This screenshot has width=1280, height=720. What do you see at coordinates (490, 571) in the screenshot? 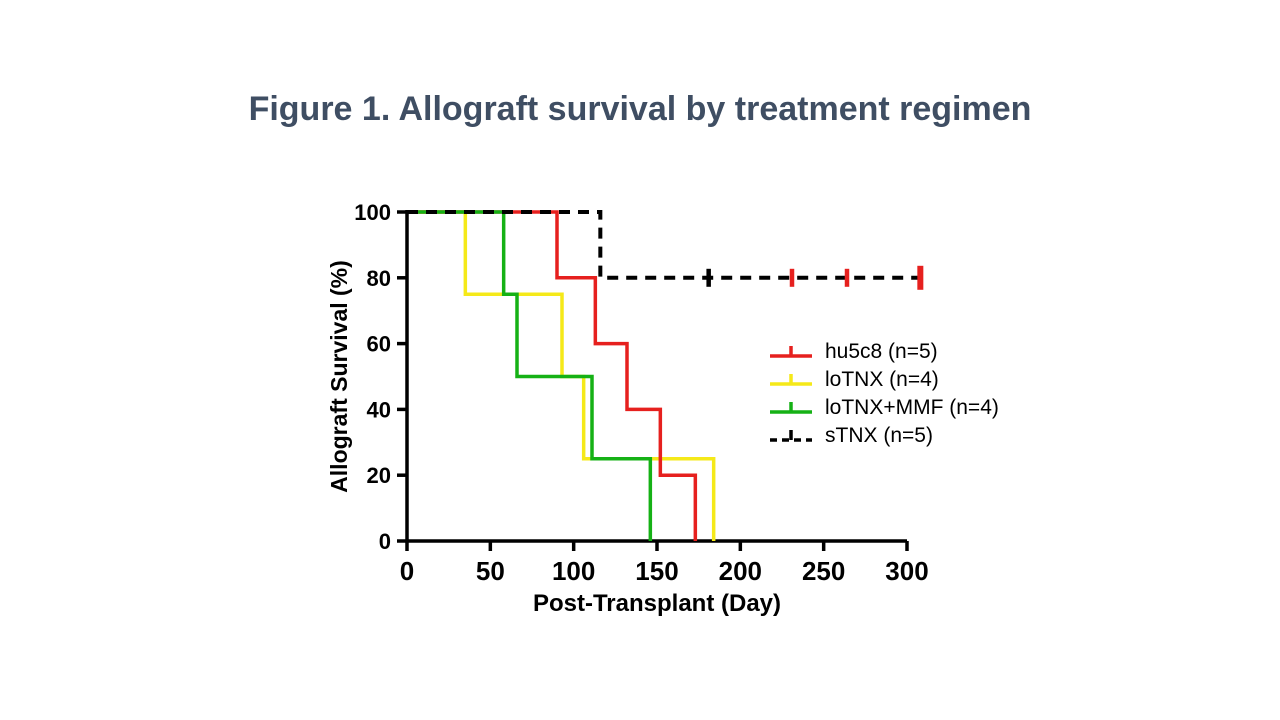
I see `x-tick-label: 50` at bounding box center [490, 571].